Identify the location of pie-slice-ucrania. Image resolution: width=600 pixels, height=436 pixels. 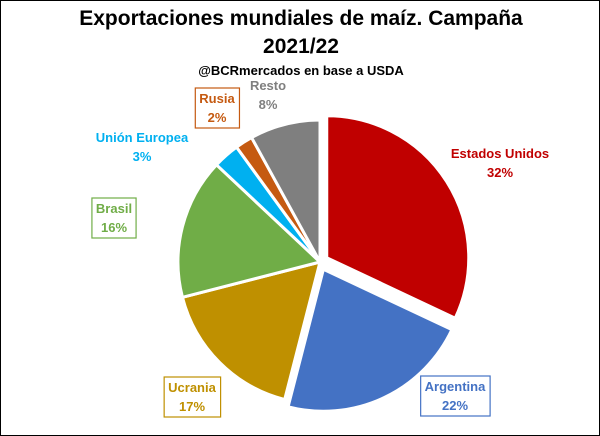
(251, 331).